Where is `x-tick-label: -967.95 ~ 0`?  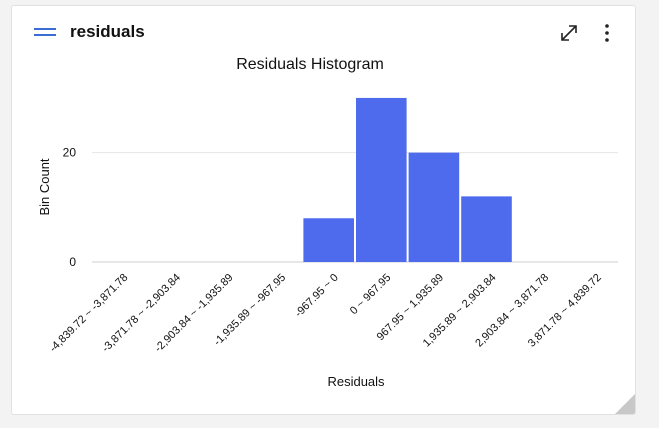 x-tick-label: -967.95 ~ 0 is located at coordinates (317, 296).